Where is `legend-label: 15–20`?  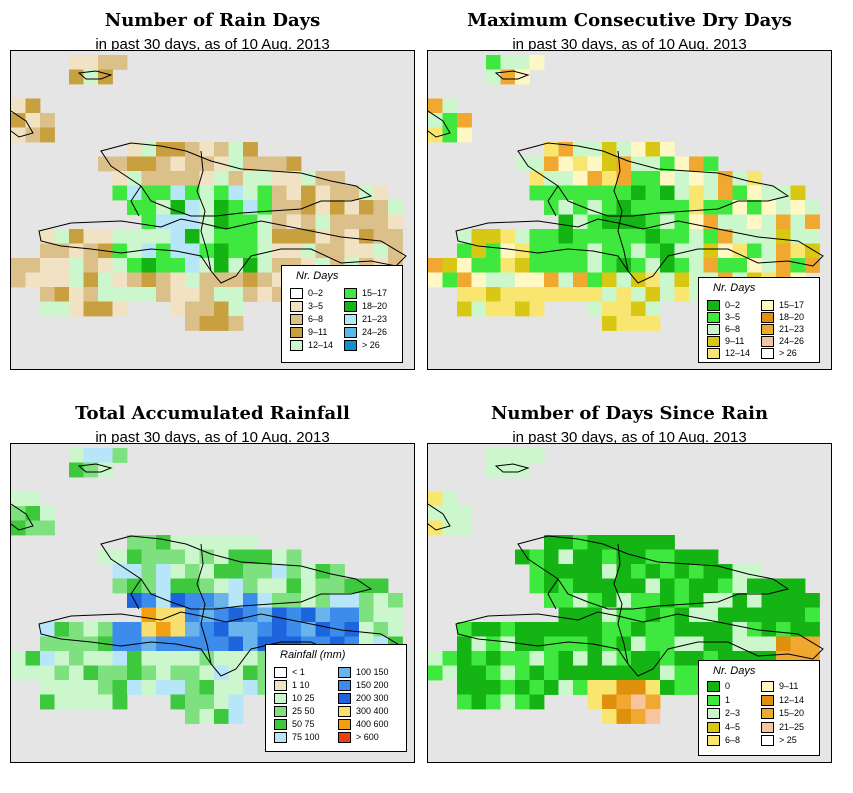
legend-label: 15–20 is located at coordinates (792, 713).